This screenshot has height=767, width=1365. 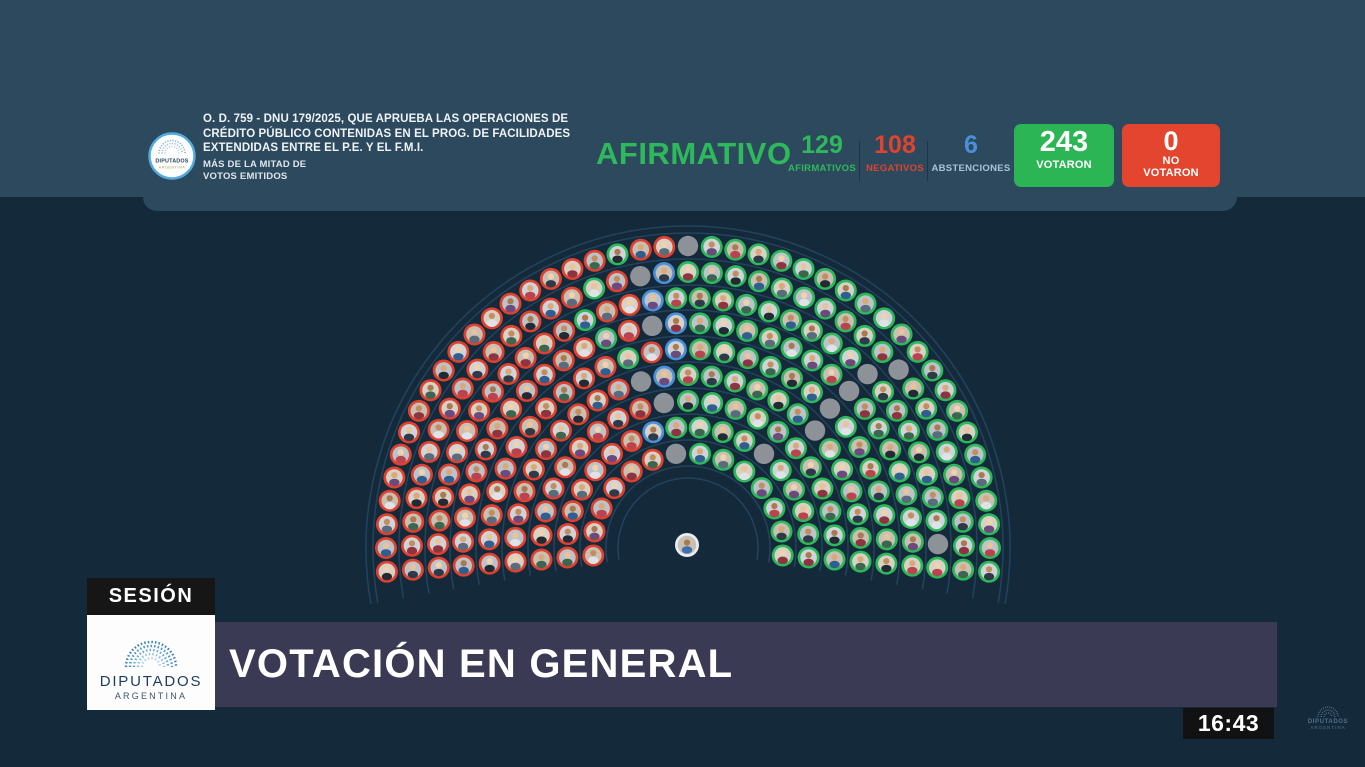 What do you see at coordinates (895, 152) in the screenshot?
I see `stat-negativos: 108 NEGATIVOS` at bounding box center [895, 152].